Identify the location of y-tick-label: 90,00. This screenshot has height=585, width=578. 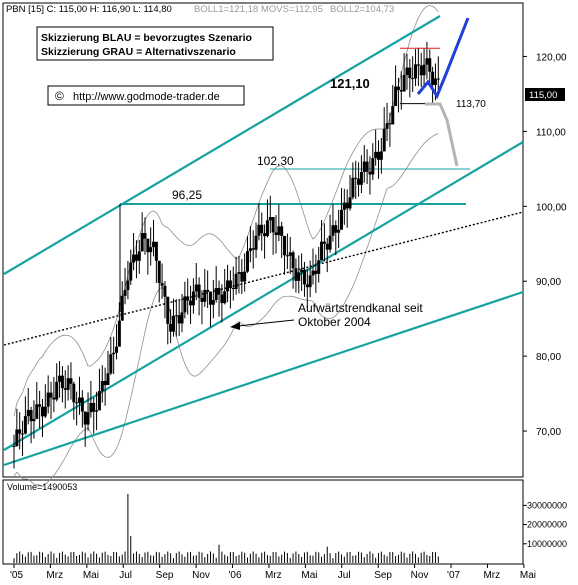
(548, 282).